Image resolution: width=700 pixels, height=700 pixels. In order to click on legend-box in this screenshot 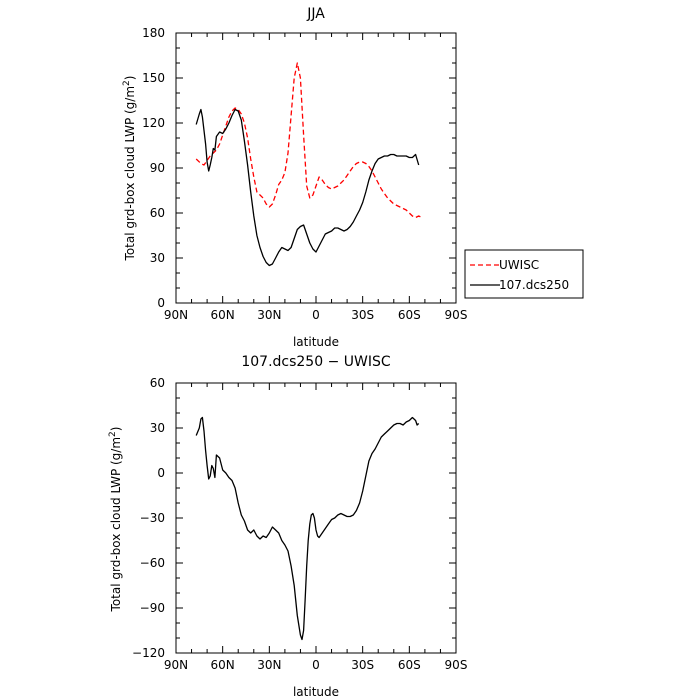, I will do `click(524, 274)`.